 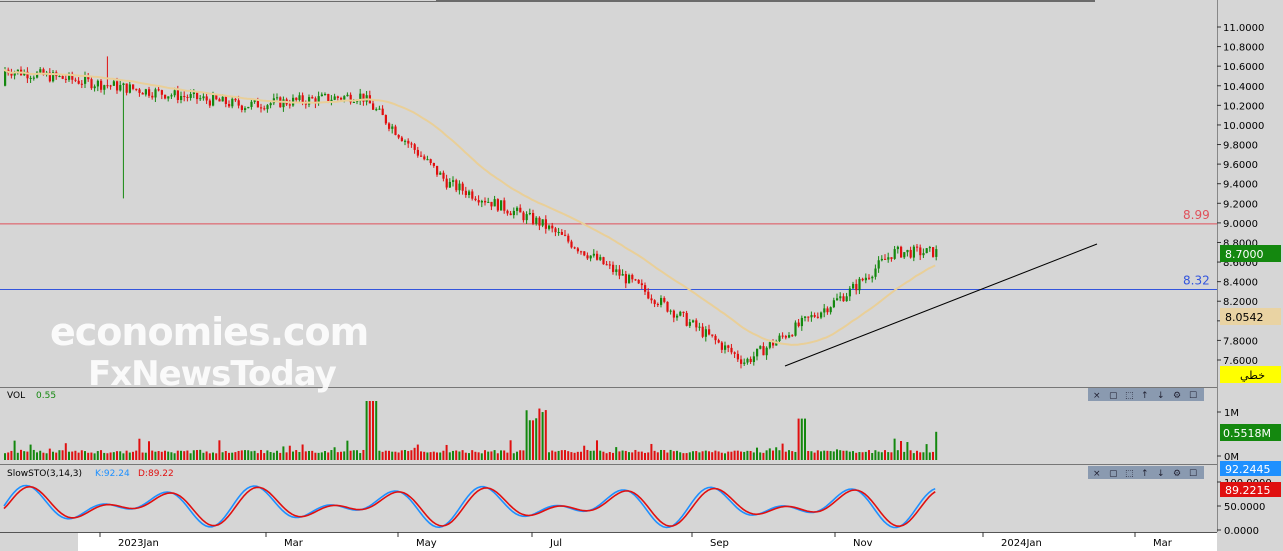 I want to click on stoch-k-value: 92.2445, so click(x=1248, y=469).